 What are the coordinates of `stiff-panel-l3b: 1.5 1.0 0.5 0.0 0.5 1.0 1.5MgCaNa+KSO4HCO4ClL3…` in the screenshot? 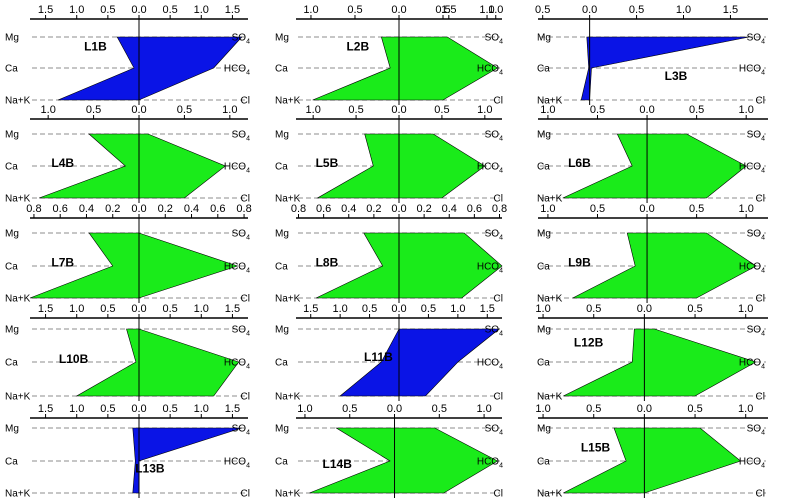 It's located at (604, 55).